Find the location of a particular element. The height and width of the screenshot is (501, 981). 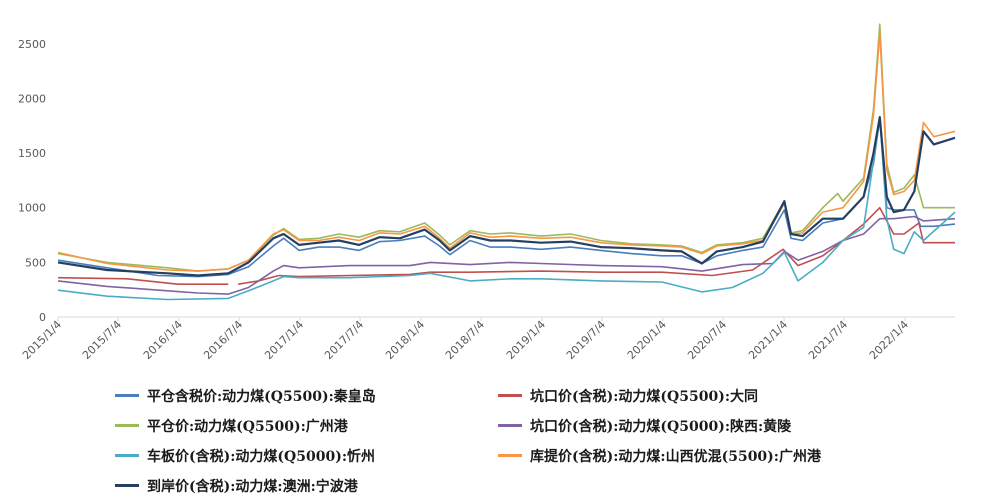

legend-label: 库提价(含税):动力煤:山西优混(5500):广州港 is located at coordinates (675, 456).